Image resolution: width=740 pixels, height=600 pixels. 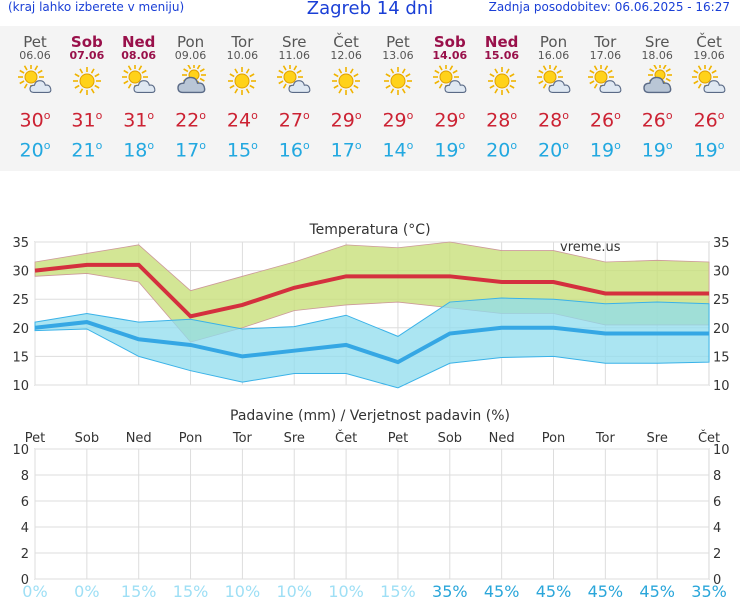 I want to click on min-temperature: 21o, so click(x=87, y=150).